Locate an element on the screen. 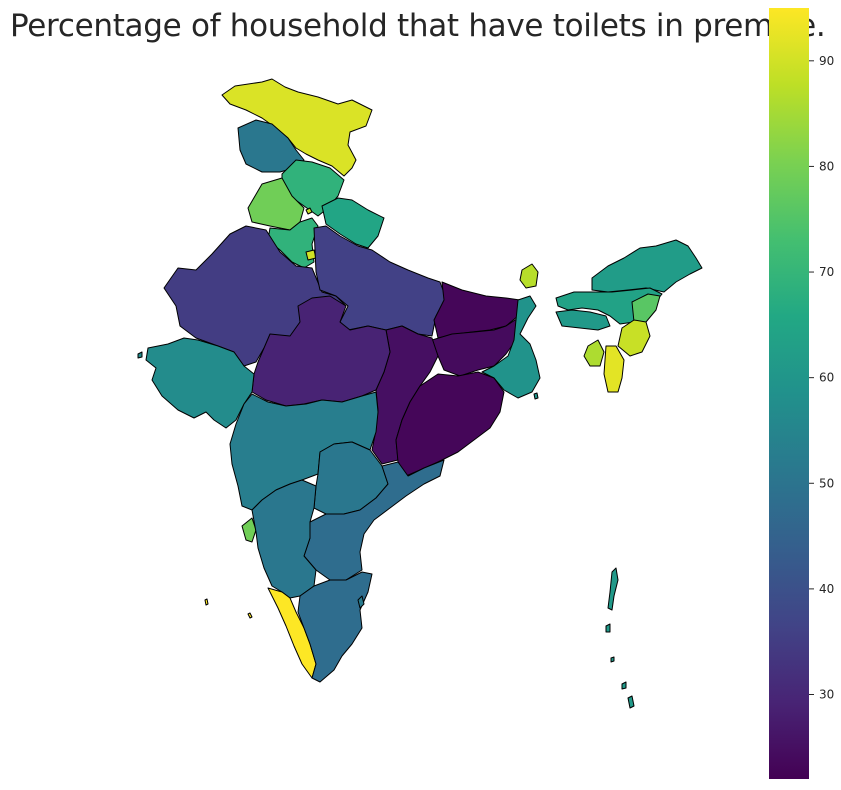 This screenshot has height=790, width=841. region-manipur is located at coordinates (634, 338).